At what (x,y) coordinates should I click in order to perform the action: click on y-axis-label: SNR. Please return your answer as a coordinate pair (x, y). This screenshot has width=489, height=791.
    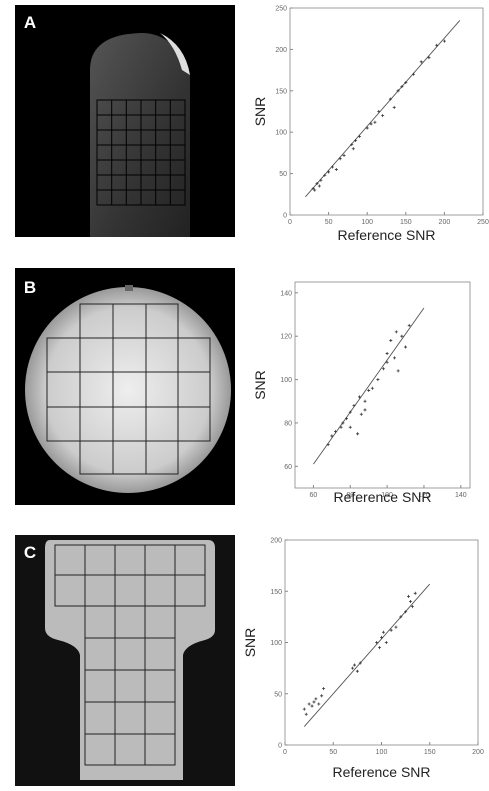
    Looking at the image, I should click on (260, 385).